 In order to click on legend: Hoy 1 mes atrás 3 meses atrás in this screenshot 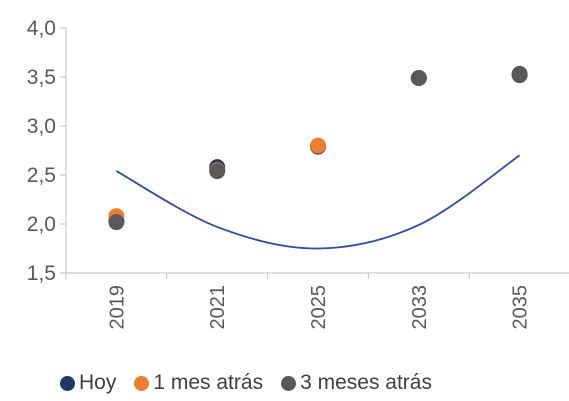, I will do `click(246, 383)`.